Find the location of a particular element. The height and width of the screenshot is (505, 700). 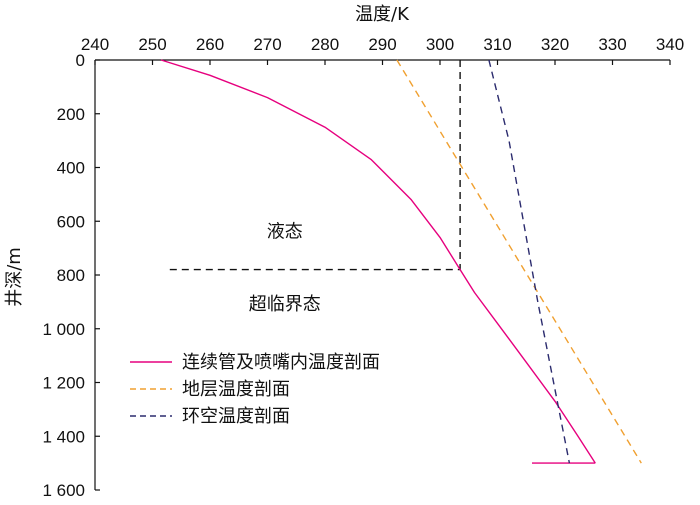

x-tick-label: 330 is located at coordinates (612, 44).